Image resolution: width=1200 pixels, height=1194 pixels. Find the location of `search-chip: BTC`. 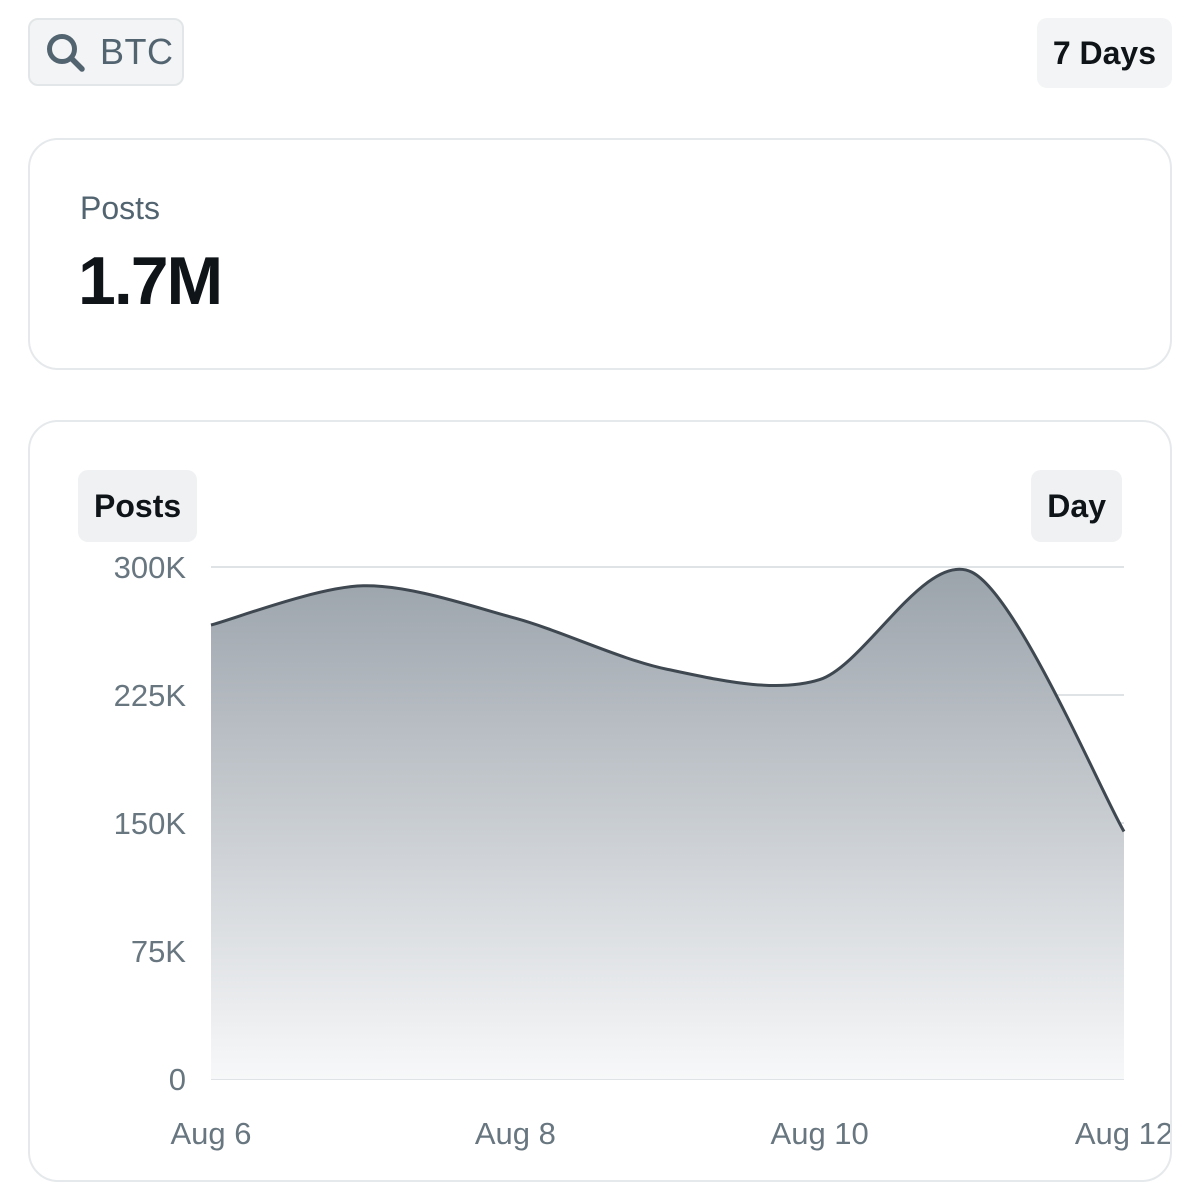

search-chip: BTC is located at coordinates (106, 52).